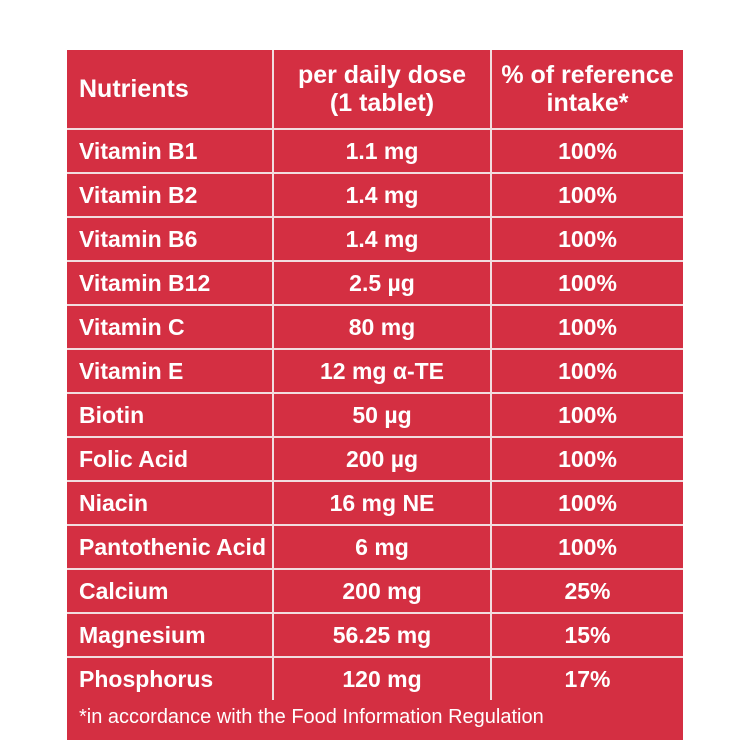 The height and width of the screenshot is (751, 750). I want to click on header-daily-dose: per daily dose (1 tablet), so click(382, 90).